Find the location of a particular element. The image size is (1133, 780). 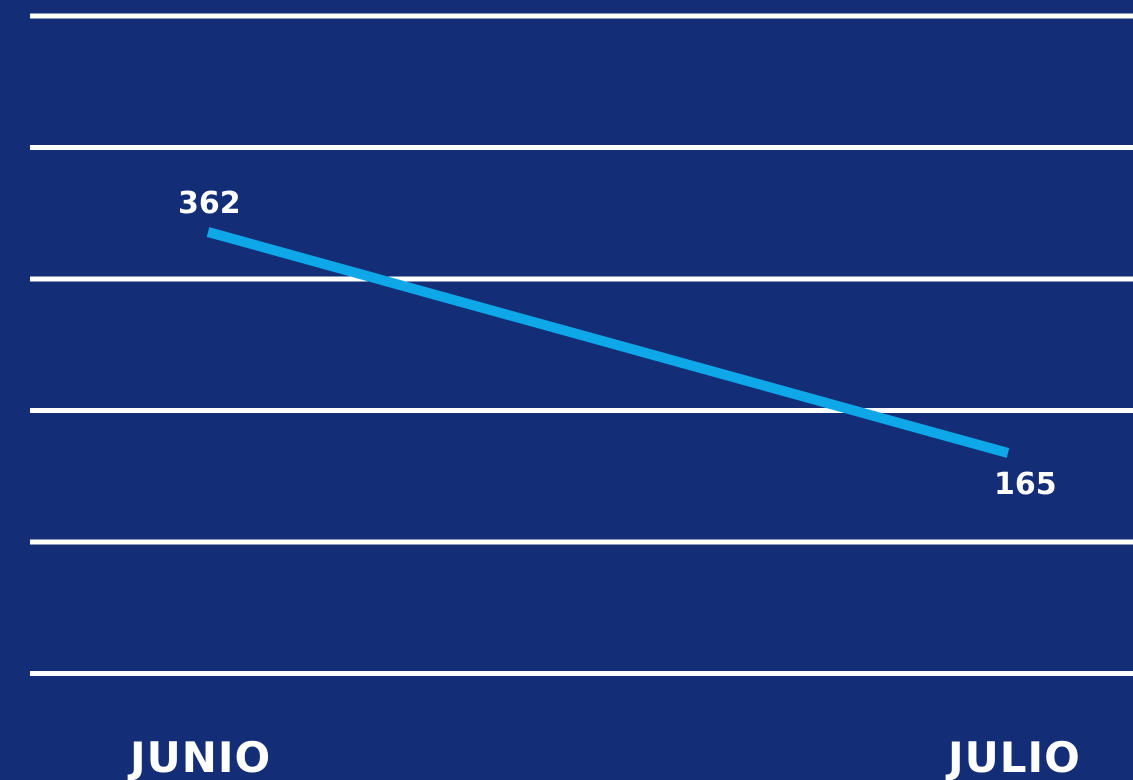

x-tick-label-junio: JUNIO is located at coordinates (199, 756).